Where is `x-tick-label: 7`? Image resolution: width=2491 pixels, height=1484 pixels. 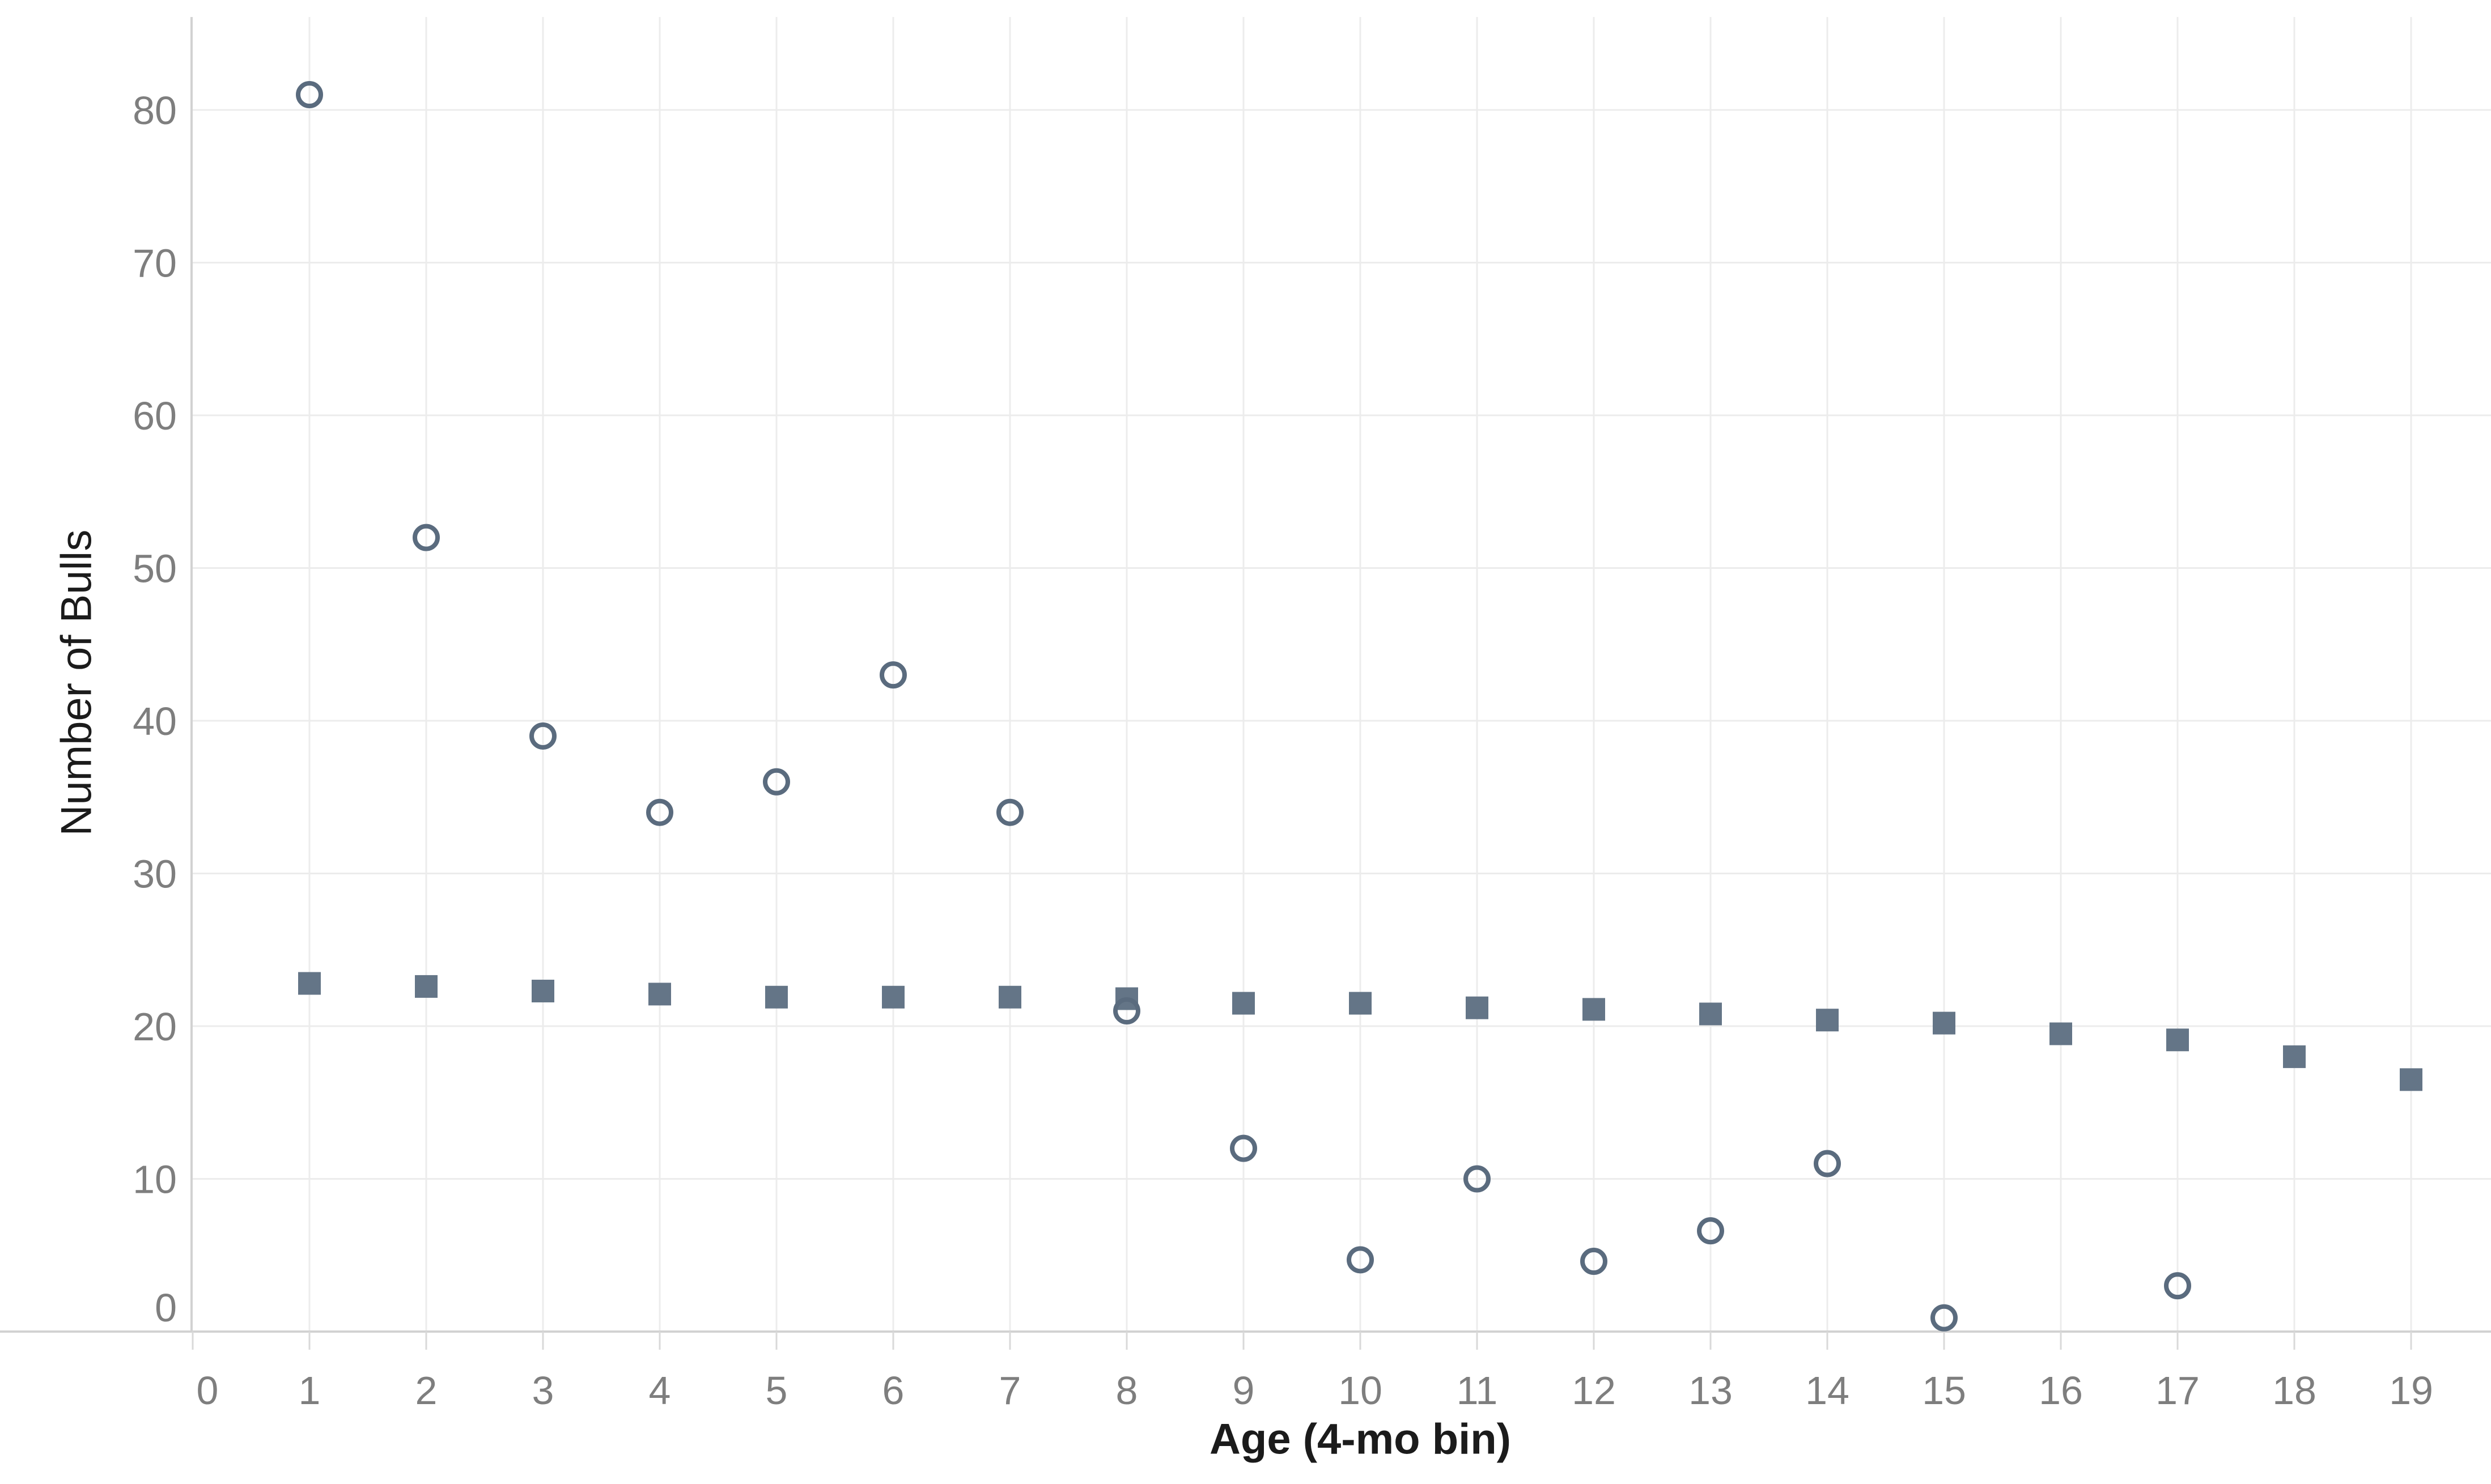 x-tick-label: 7 is located at coordinates (1010, 1390).